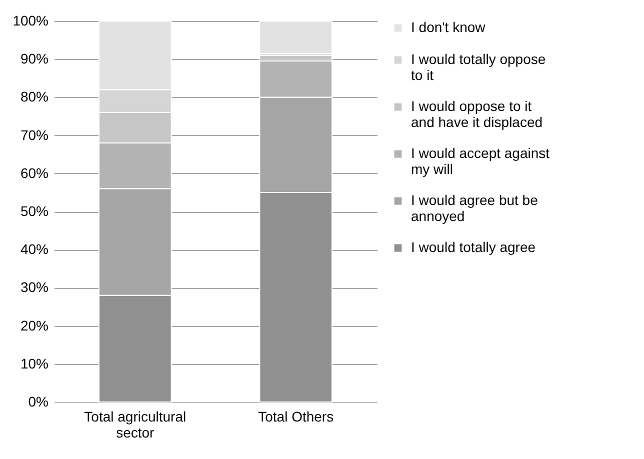  I want to click on legend-label: I would agree but be annoyed, so click(474, 208).